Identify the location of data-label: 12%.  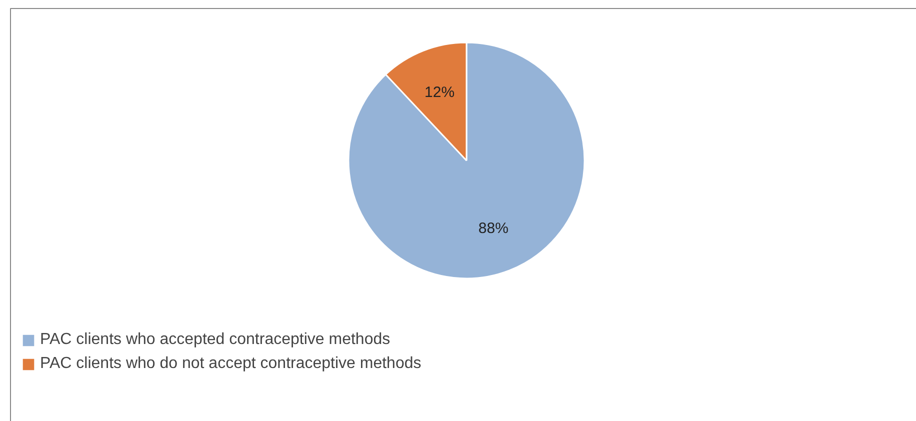
(439, 92).